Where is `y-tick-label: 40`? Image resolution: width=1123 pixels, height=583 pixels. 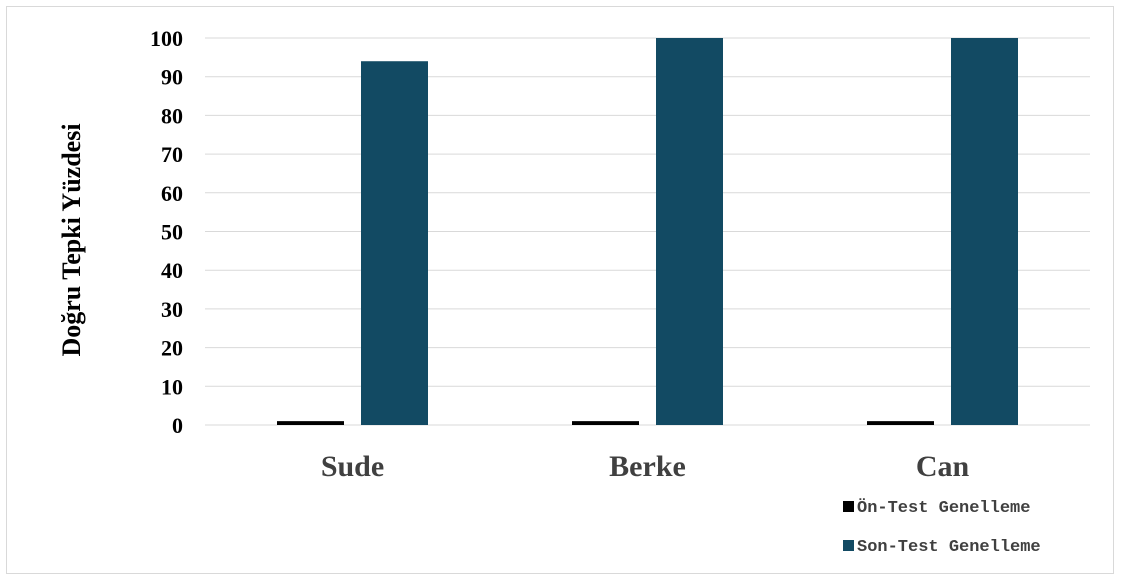
y-tick-label: 40 is located at coordinates (172, 270).